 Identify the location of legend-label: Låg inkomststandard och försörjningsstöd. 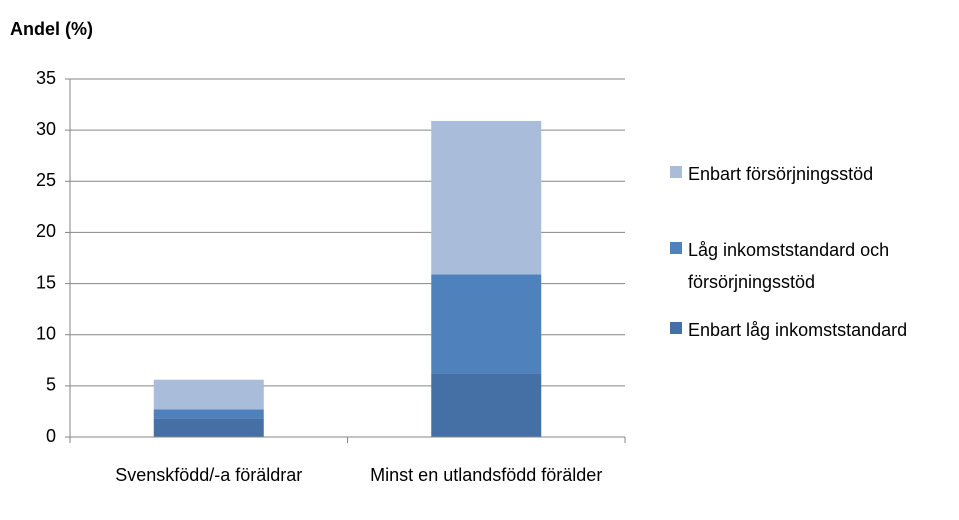
(789, 266).